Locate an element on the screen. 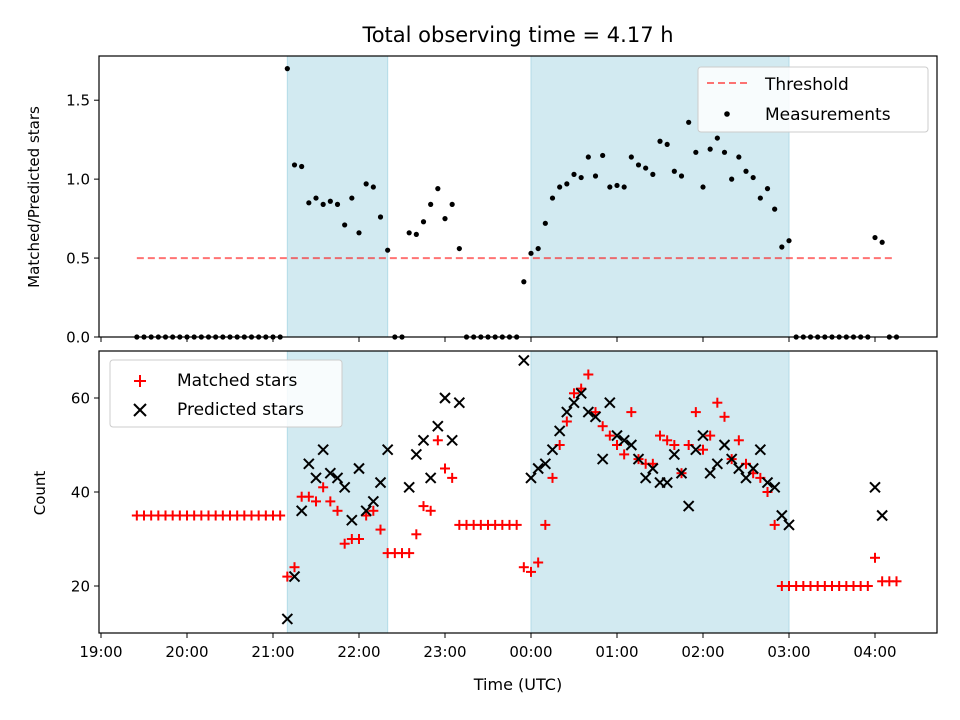 Image resolution: width=960 pixels, height=720 pixels. threshold-legend-label: Threshold is located at coordinates (806, 85).